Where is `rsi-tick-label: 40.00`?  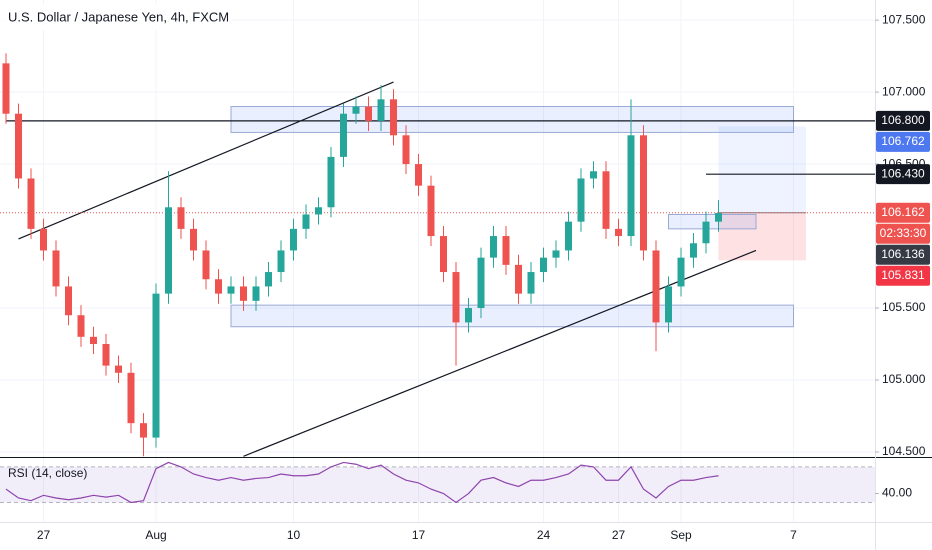
rsi-tick-label: 40.00 is located at coordinates (897, 493).